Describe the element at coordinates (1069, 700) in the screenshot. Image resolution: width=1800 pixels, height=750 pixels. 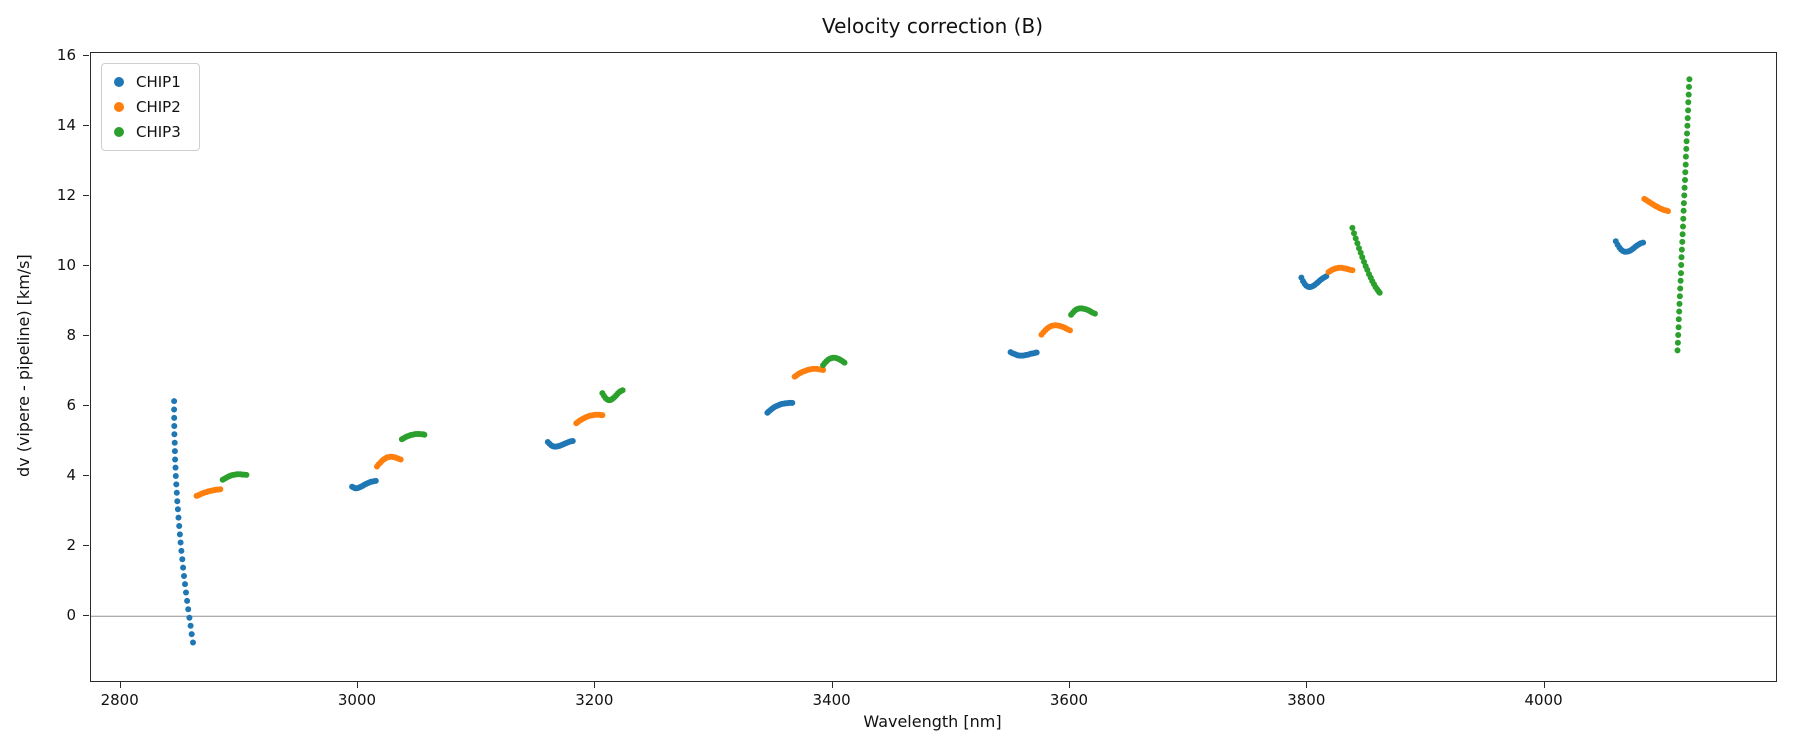
I see `x-tick-label: 3600` at that location.